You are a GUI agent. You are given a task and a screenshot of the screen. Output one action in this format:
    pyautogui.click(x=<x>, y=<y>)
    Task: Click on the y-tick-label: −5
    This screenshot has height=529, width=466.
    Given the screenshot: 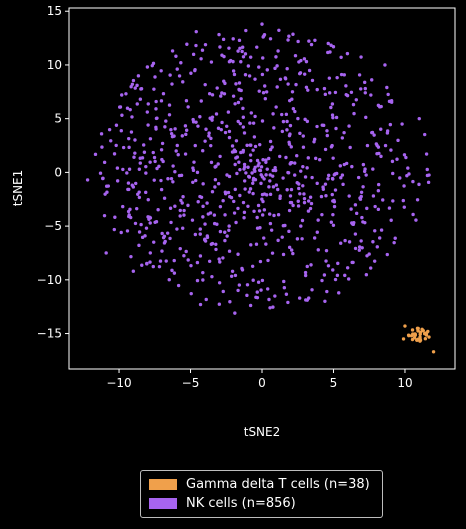 What is the action you would take?
    pyautogui.click(x=53, y=226)
    